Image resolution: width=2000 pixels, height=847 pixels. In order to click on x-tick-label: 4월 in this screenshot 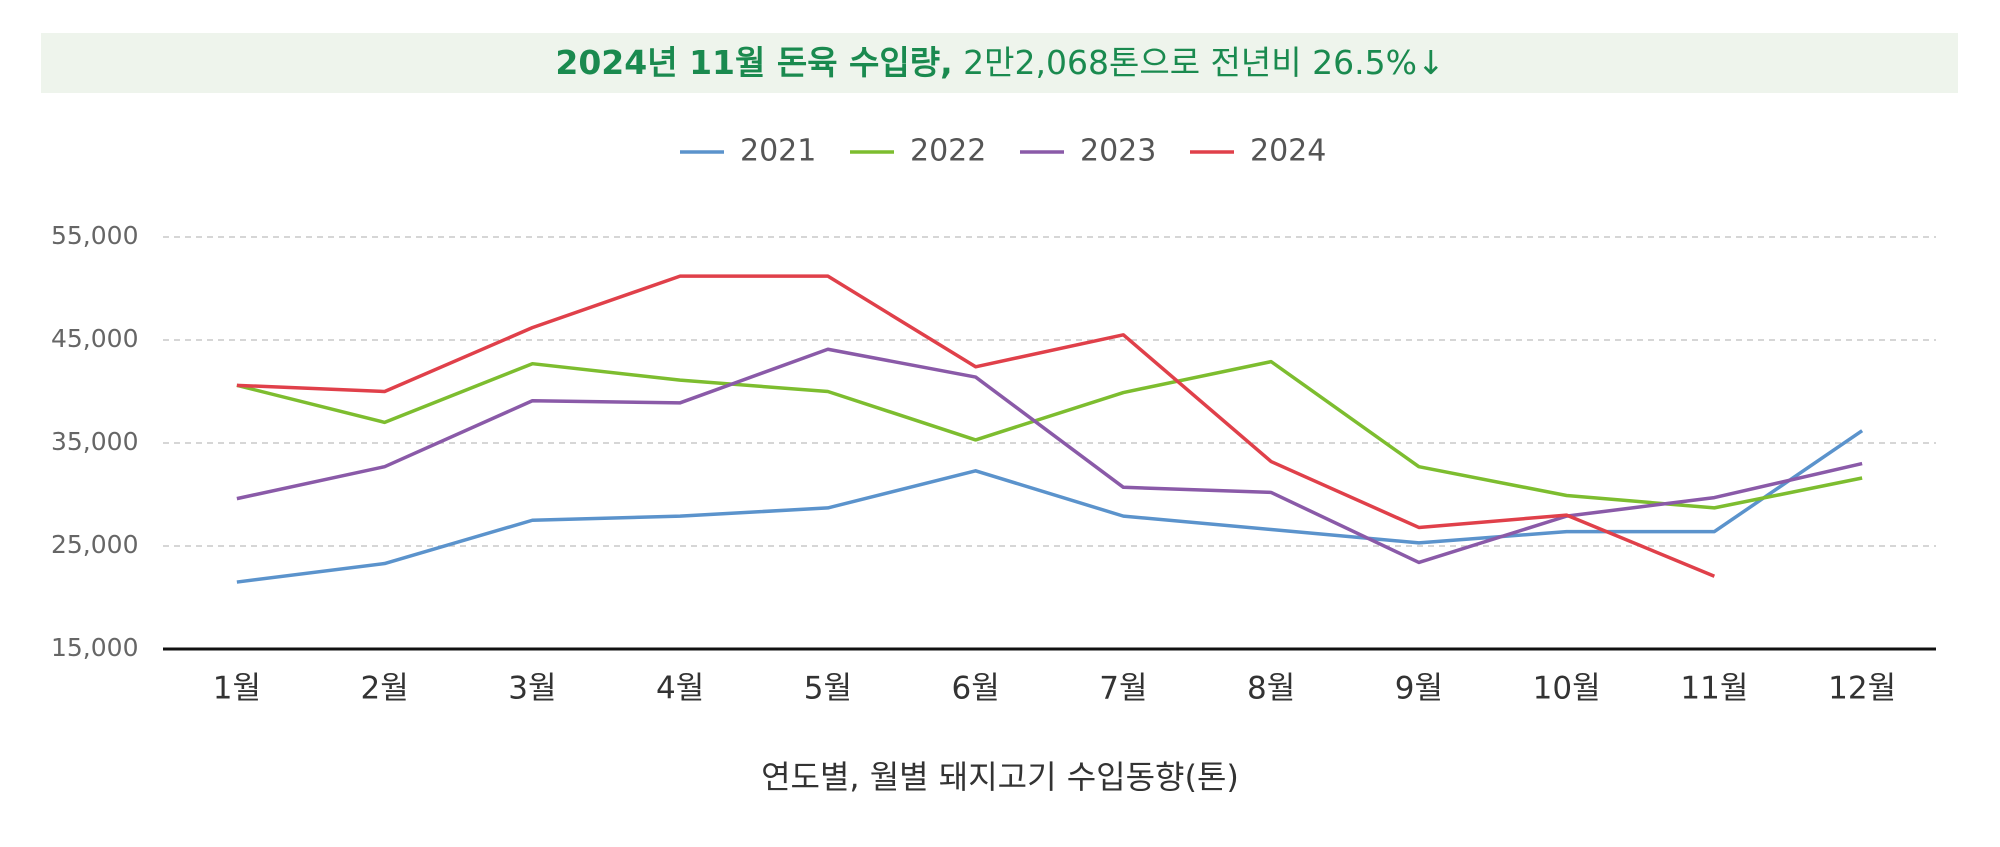, I will do `click(680, 689)`.